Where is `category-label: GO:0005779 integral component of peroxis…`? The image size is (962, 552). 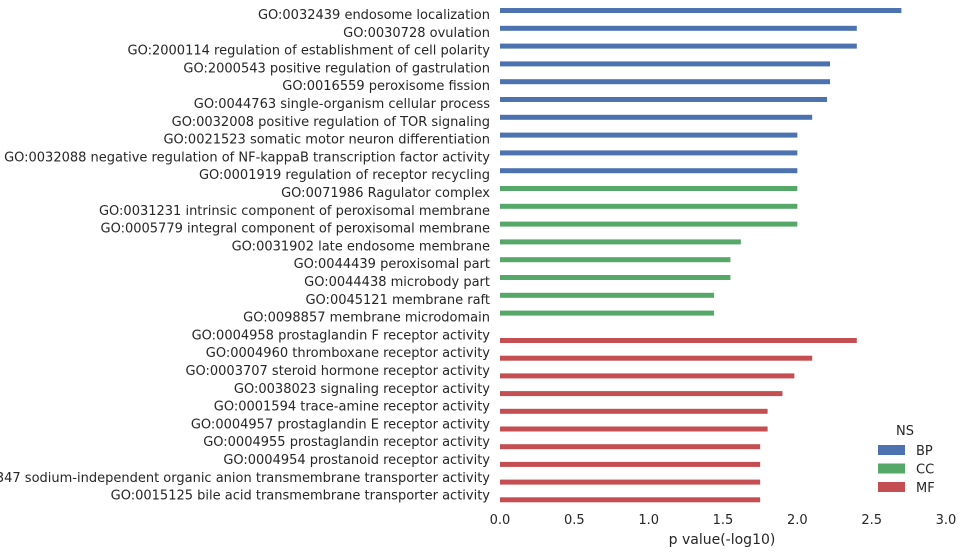 category-label: GO:0005779 integral component of peroxis… is located at coordinates (295, 229).